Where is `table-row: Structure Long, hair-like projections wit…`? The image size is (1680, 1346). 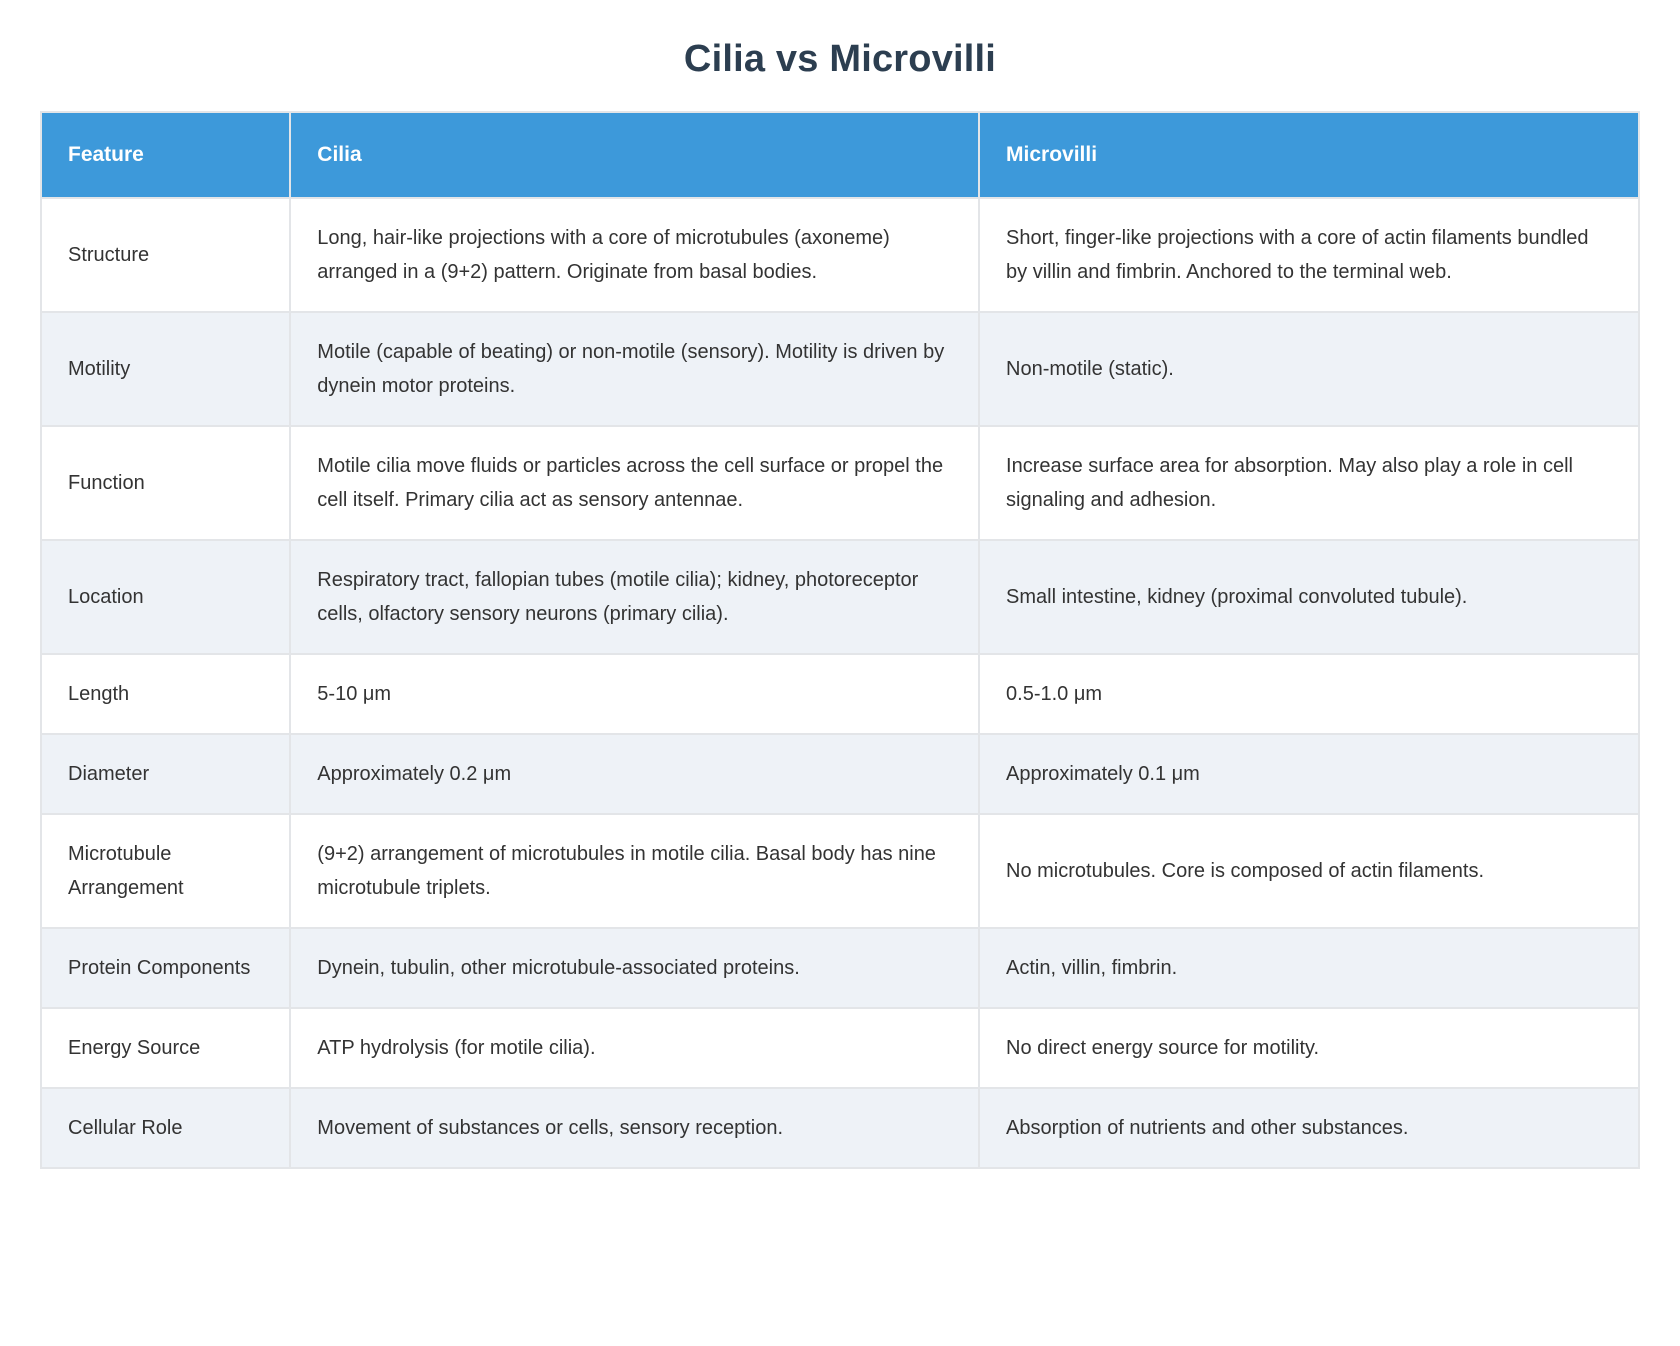
table-row: Structure Long, hair-like projections wit… is located at coordinates (839, 255).